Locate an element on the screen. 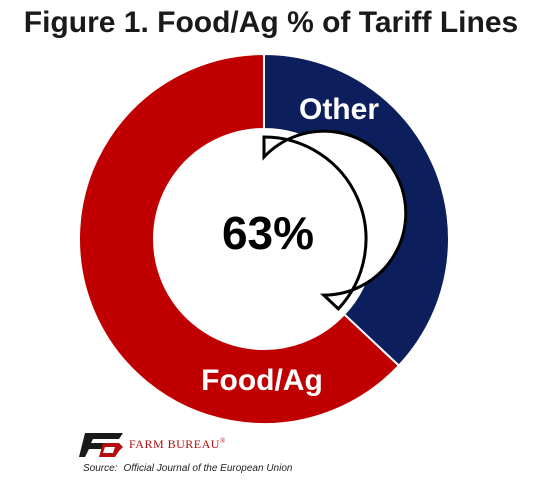 This screenshot has width=542, height=485. center-percent-label: 63% is located at coordinates (268, 233).